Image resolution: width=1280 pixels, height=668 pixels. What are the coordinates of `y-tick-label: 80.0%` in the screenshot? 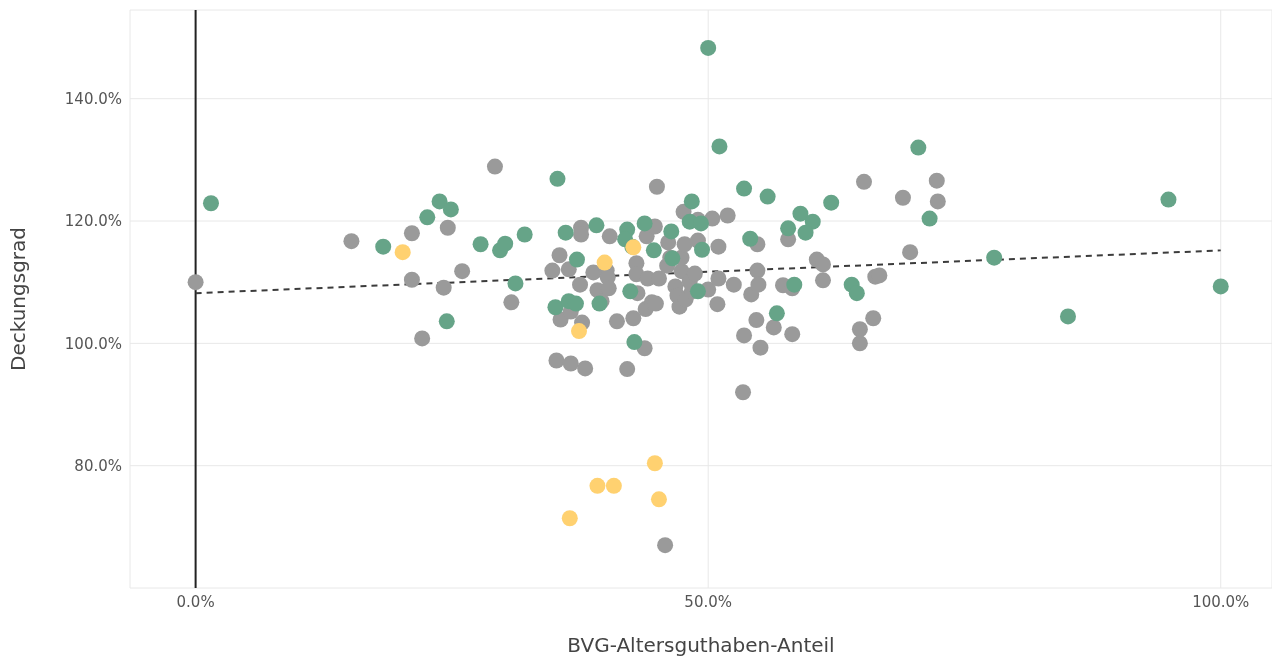 It's located at (98, 466).